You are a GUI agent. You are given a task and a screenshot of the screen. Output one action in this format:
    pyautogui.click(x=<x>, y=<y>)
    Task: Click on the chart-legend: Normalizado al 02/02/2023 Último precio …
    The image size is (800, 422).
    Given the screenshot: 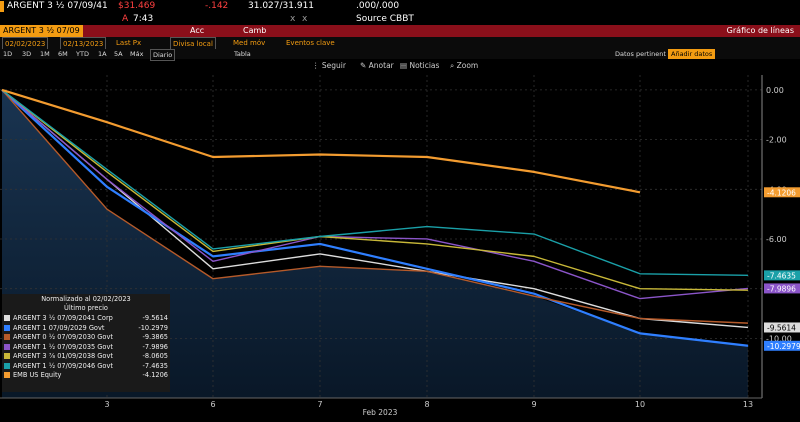 What is the action you would take?
    pyautogui.click(x=86, y=343)
    